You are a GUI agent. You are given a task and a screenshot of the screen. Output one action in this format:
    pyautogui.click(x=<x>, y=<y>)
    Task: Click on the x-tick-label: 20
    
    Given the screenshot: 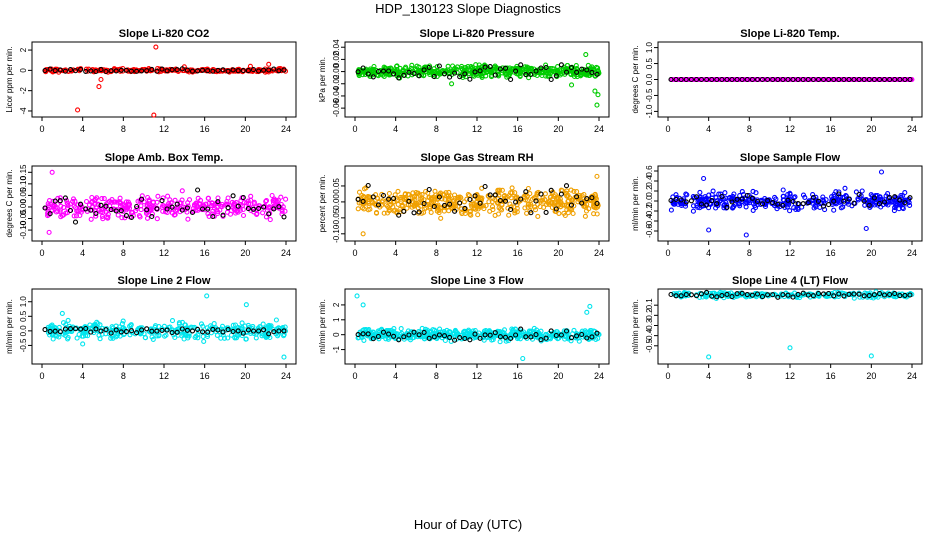 What is the action you would take?
    pyautogui.click(x=871, y=376)
    